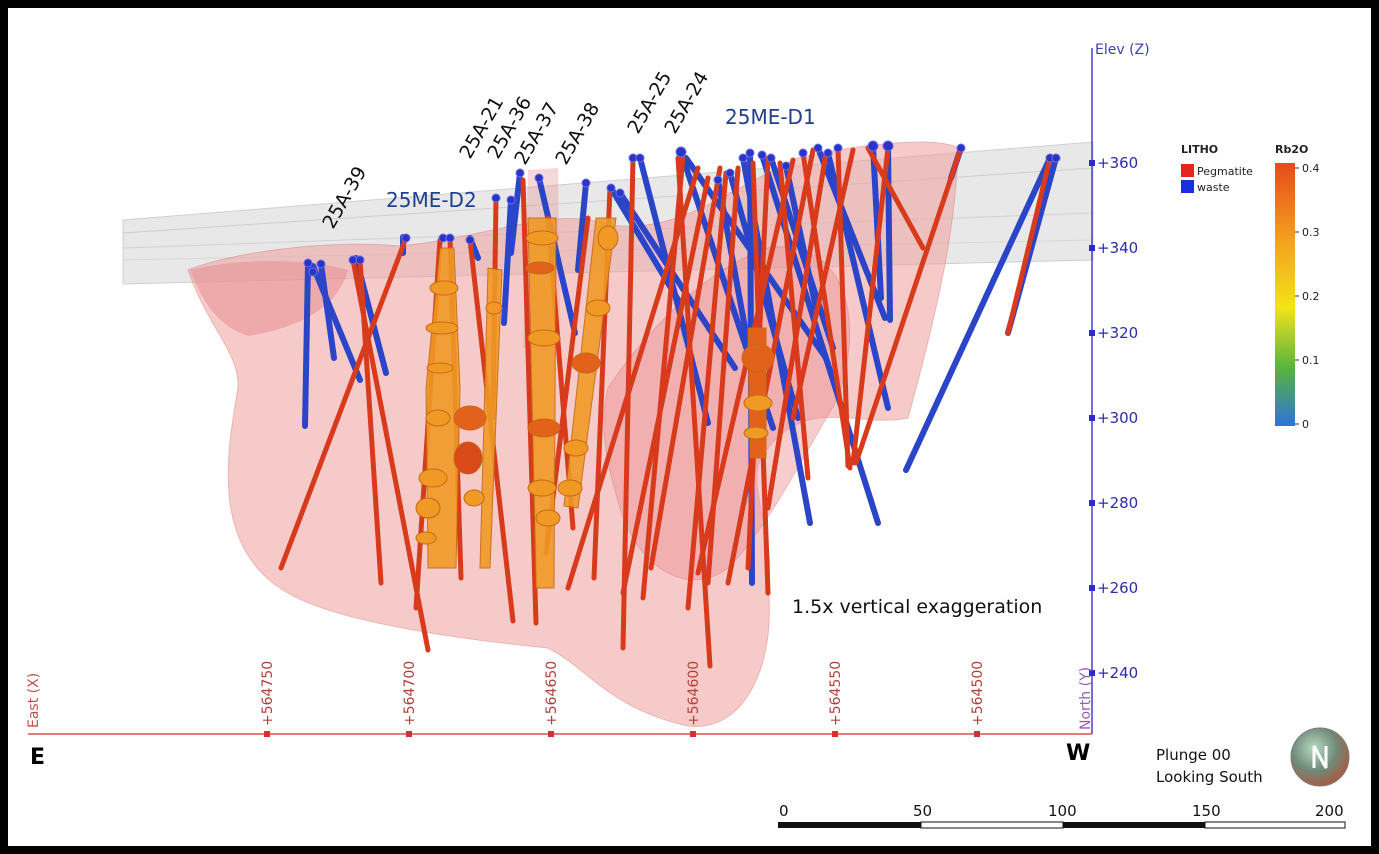 The image size is (1379, 854). Describe the element at coordinates (784, 811) in the screenshot. I see `scale-tick-0: 0` at that location.